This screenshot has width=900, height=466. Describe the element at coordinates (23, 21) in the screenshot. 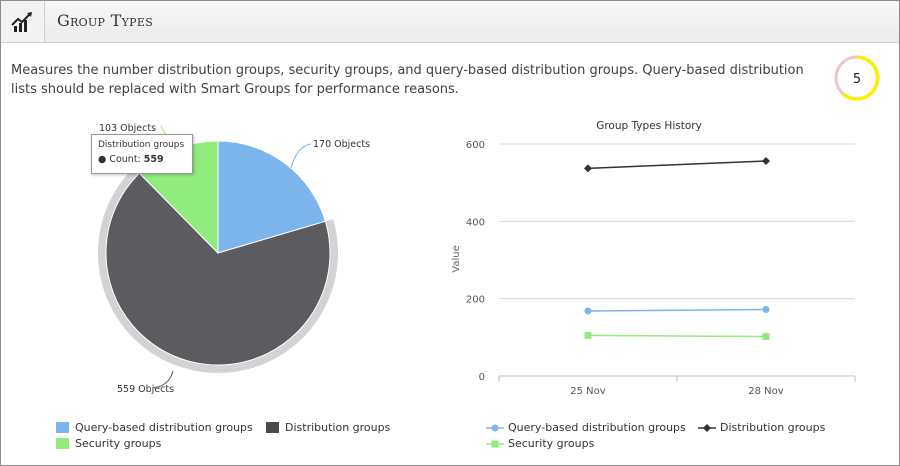

I see `trend-chart-icon` at that location.